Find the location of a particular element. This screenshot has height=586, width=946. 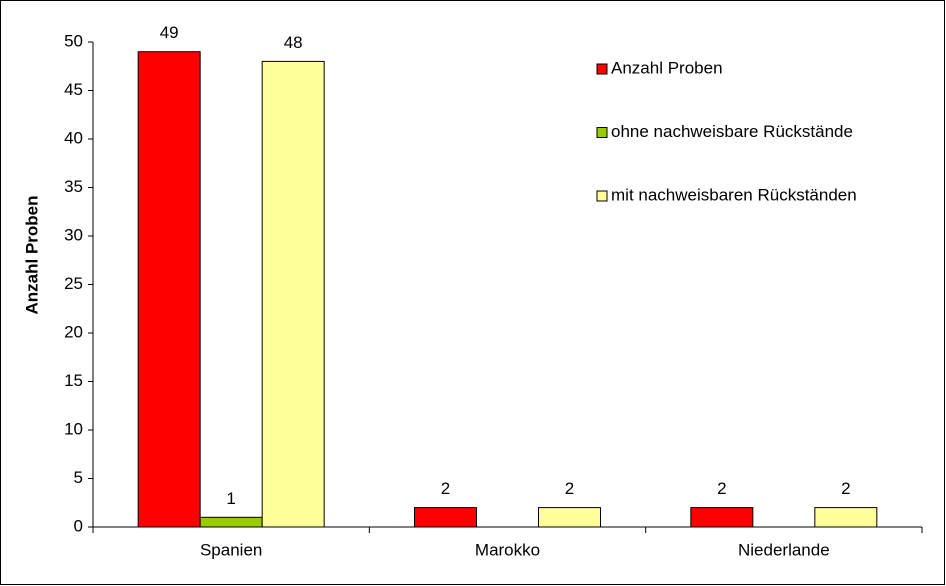

legend-label: mit nachweisbaren Rückständen is located at coordinates (734, 194).